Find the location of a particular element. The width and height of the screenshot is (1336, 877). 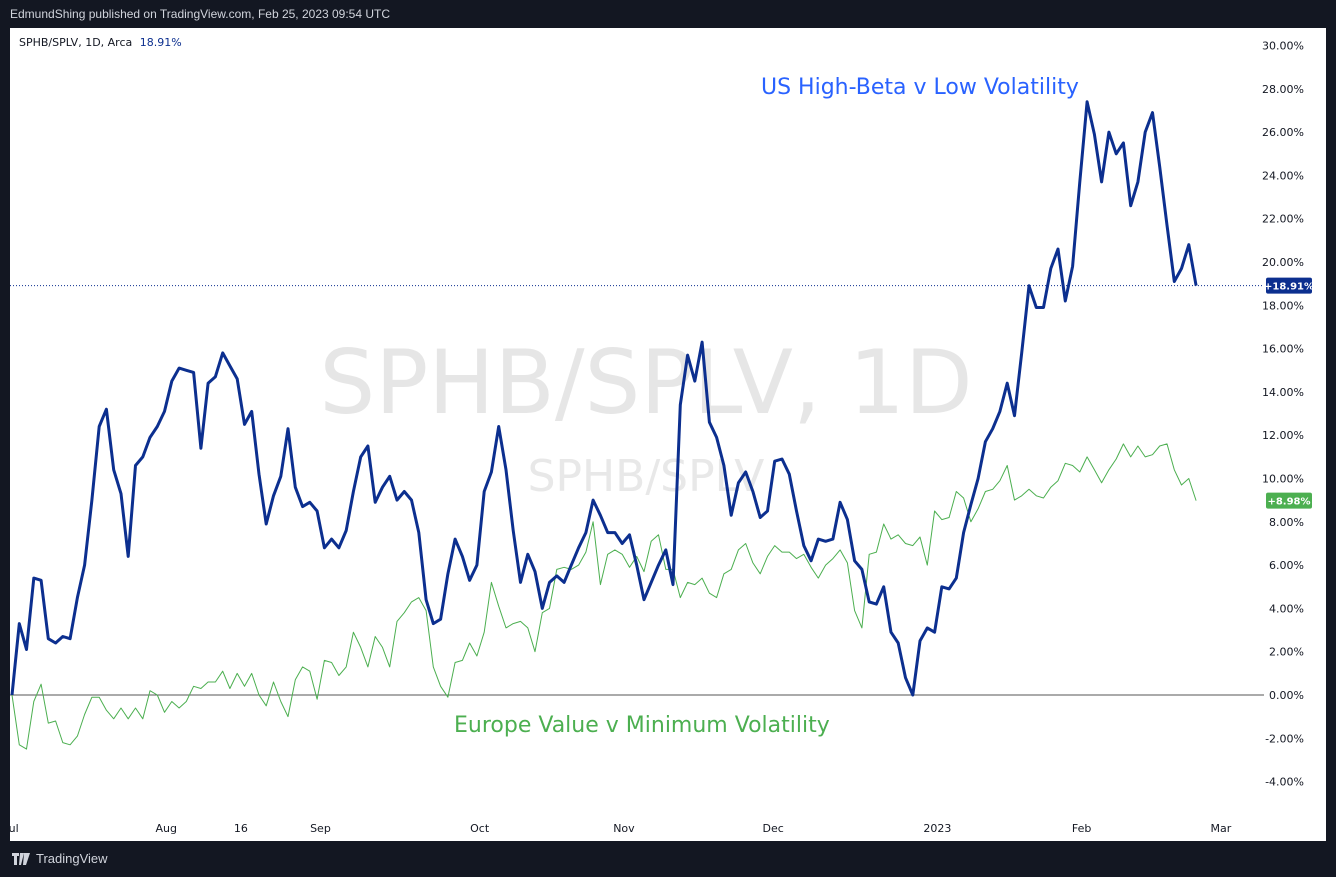

y-tick-label: 14.00% is located at coordinates (1283, 392).